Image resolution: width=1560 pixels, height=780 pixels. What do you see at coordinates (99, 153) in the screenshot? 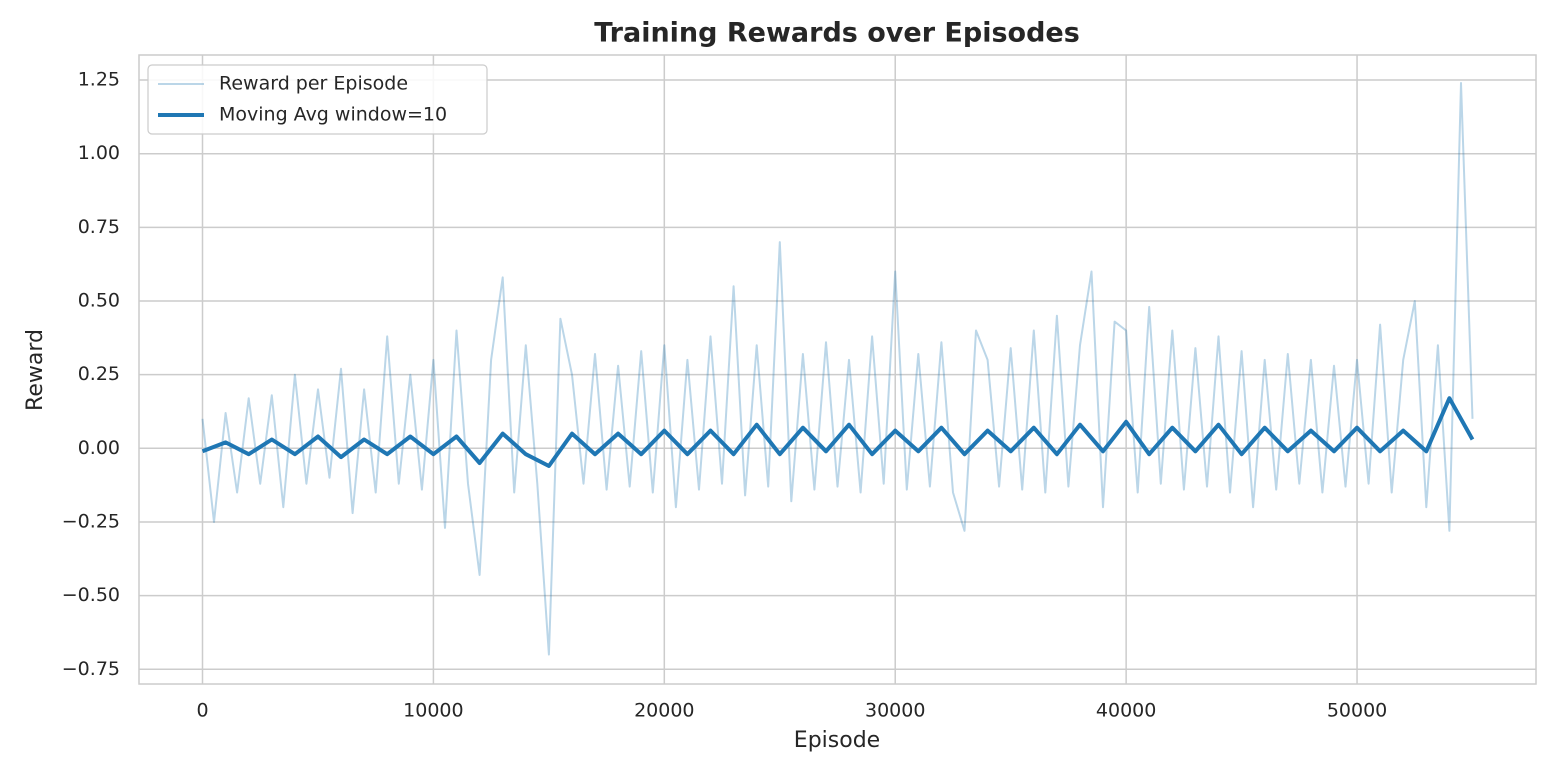
I see `y-tick-label: 1.00` at bounding box center [99, 153].